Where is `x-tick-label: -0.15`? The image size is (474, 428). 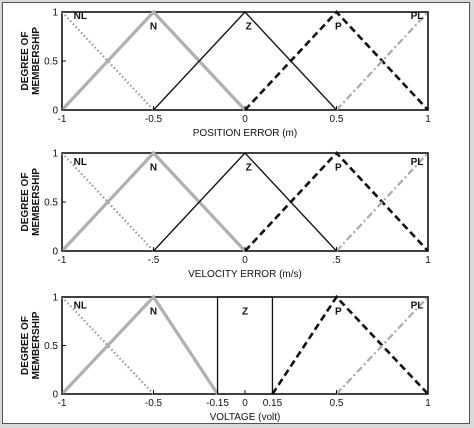 x-tick-label: -0.15 is located at coordinates (217, 403).